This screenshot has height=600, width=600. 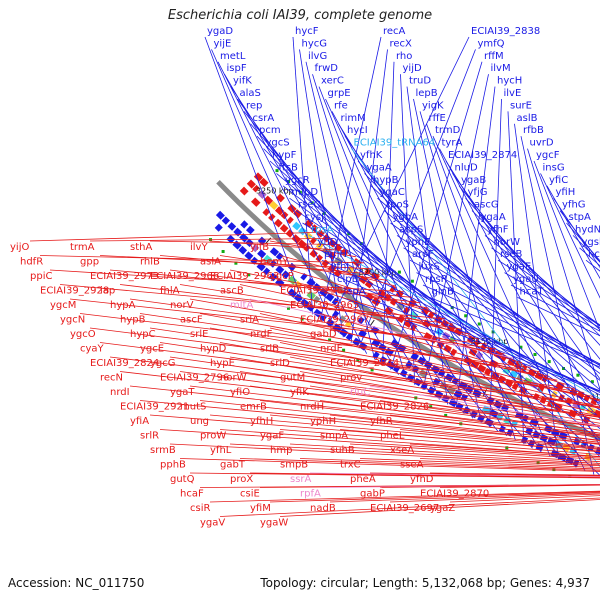 I want to click on outer-gene-label-37: ECIAI39_tRNA64, so click(x=395, y=143).